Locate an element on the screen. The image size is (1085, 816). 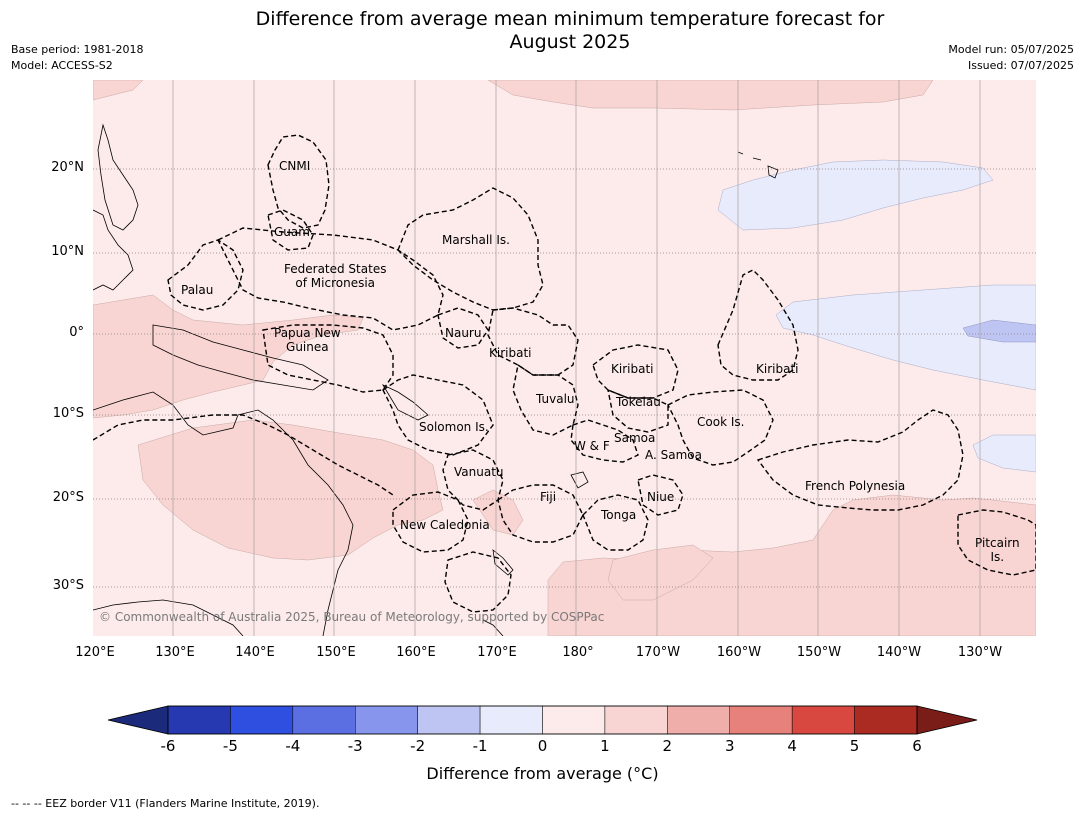
meta-right: Model run: 05/07/2025 Issued: 07/07/2025 is located at coordinates (1011, 58).